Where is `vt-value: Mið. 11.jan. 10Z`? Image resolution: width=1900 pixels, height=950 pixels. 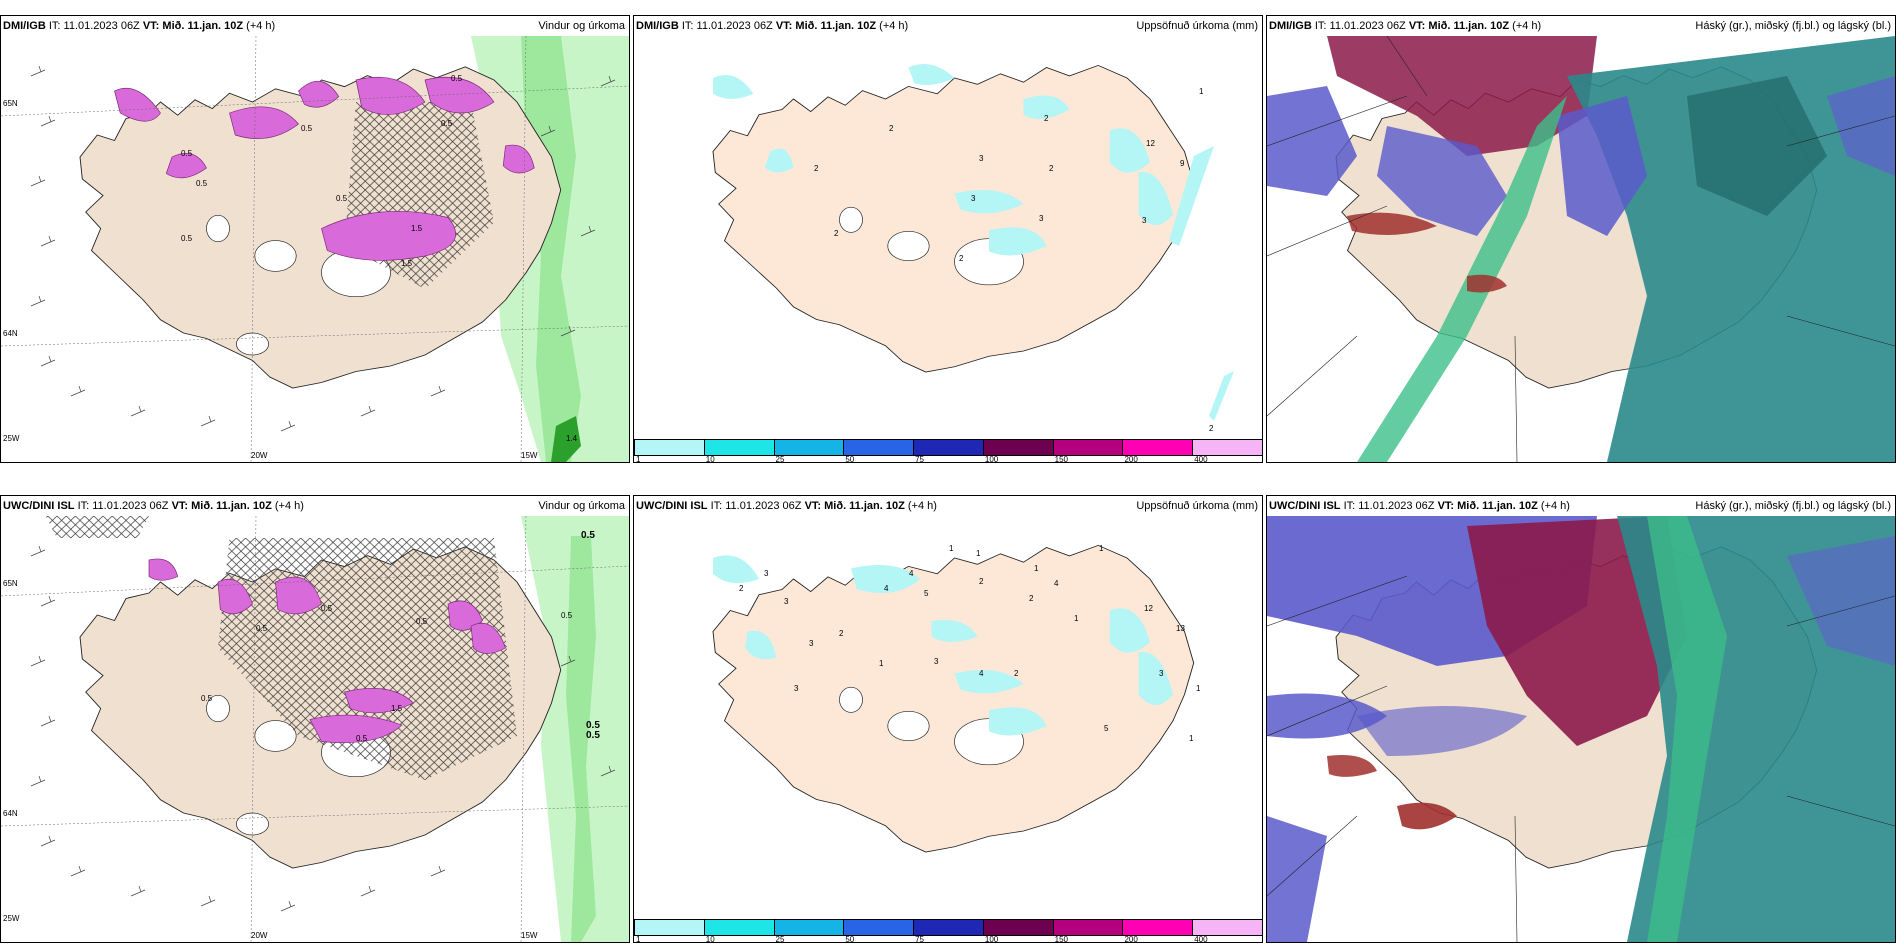
vt-value: Mið. 11.jan. 10Z is located at coordinates (864, 506).